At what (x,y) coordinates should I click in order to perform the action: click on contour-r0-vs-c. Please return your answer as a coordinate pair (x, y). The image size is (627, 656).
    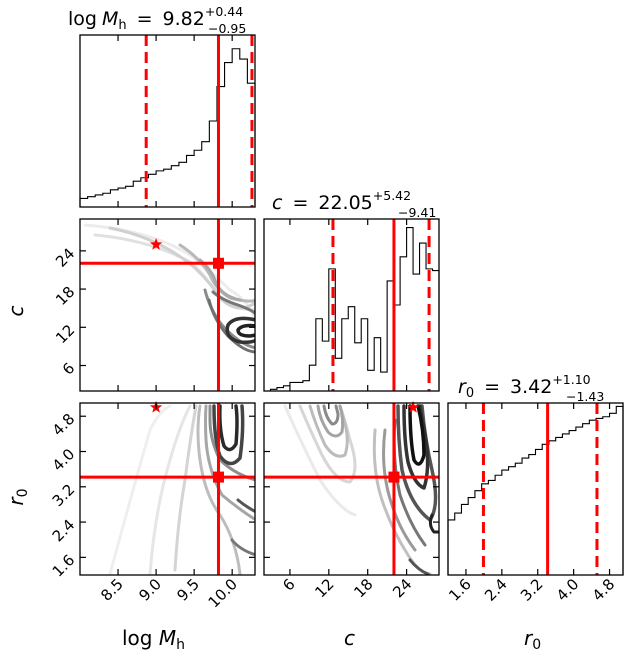
    Looking at the image, I should click on (361, 489).